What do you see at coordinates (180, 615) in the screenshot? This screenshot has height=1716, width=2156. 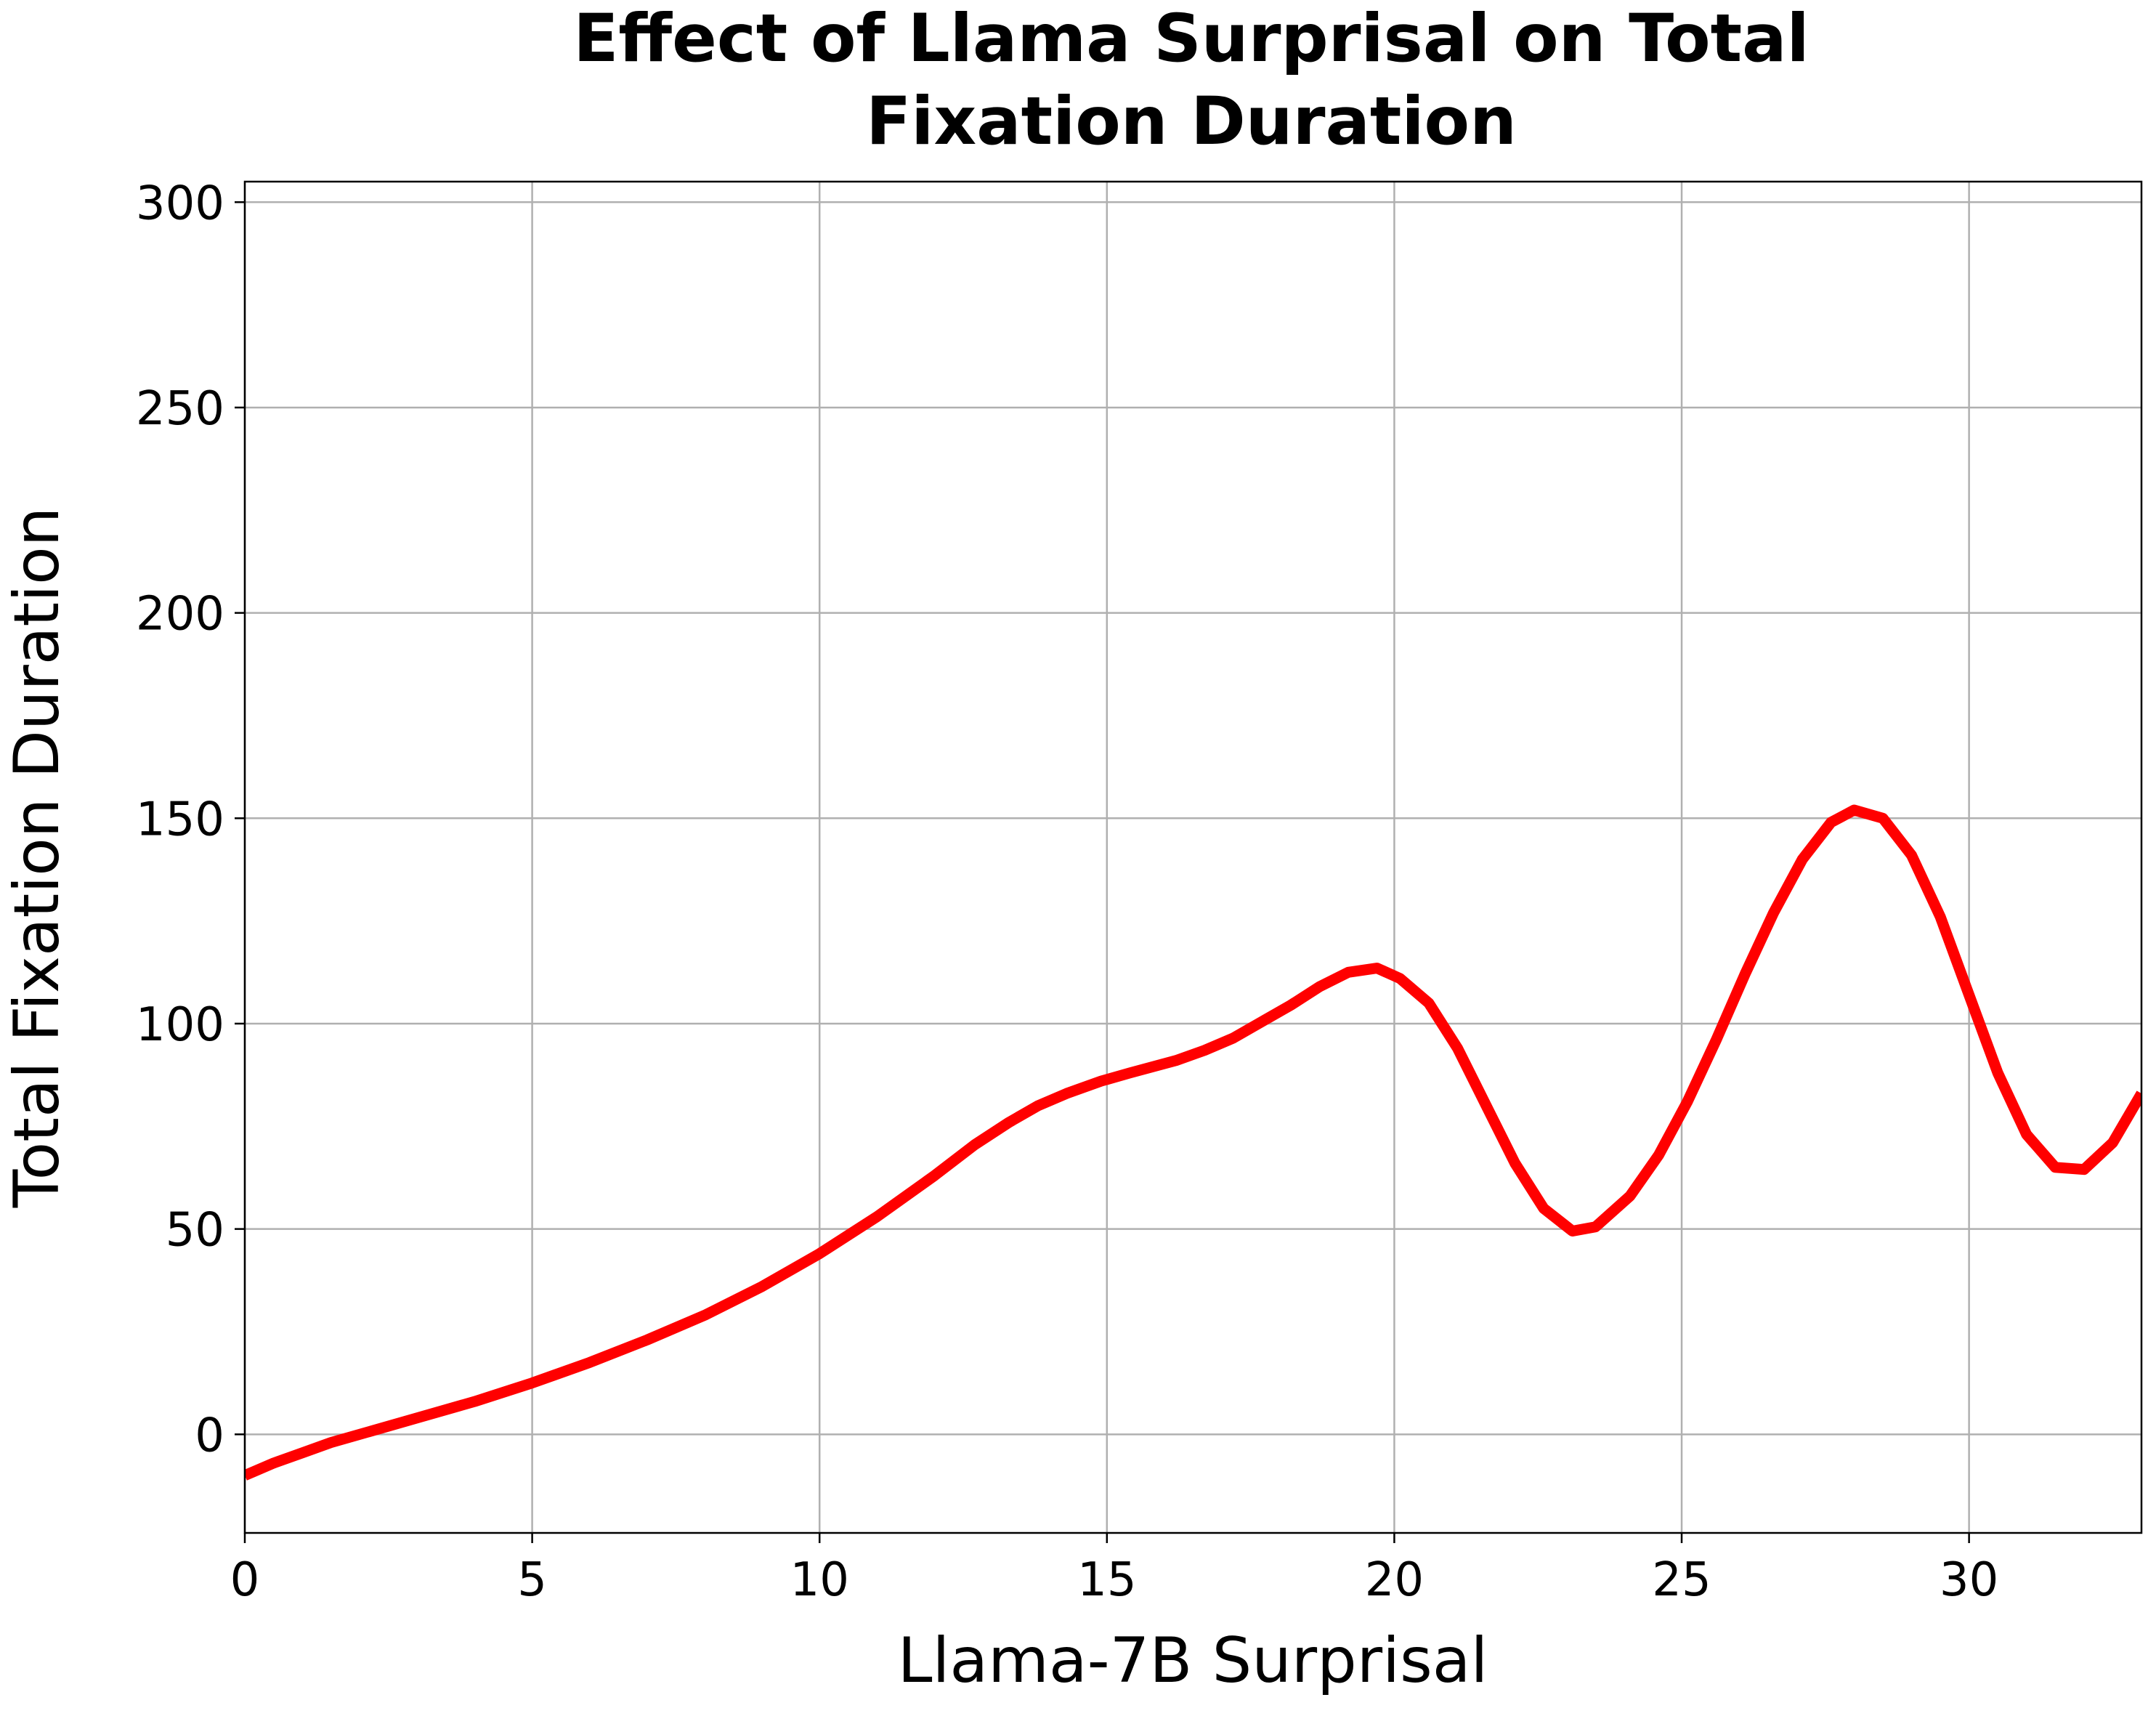 I see `y-tick-label-200: 200` at bounding box center [180, 615].